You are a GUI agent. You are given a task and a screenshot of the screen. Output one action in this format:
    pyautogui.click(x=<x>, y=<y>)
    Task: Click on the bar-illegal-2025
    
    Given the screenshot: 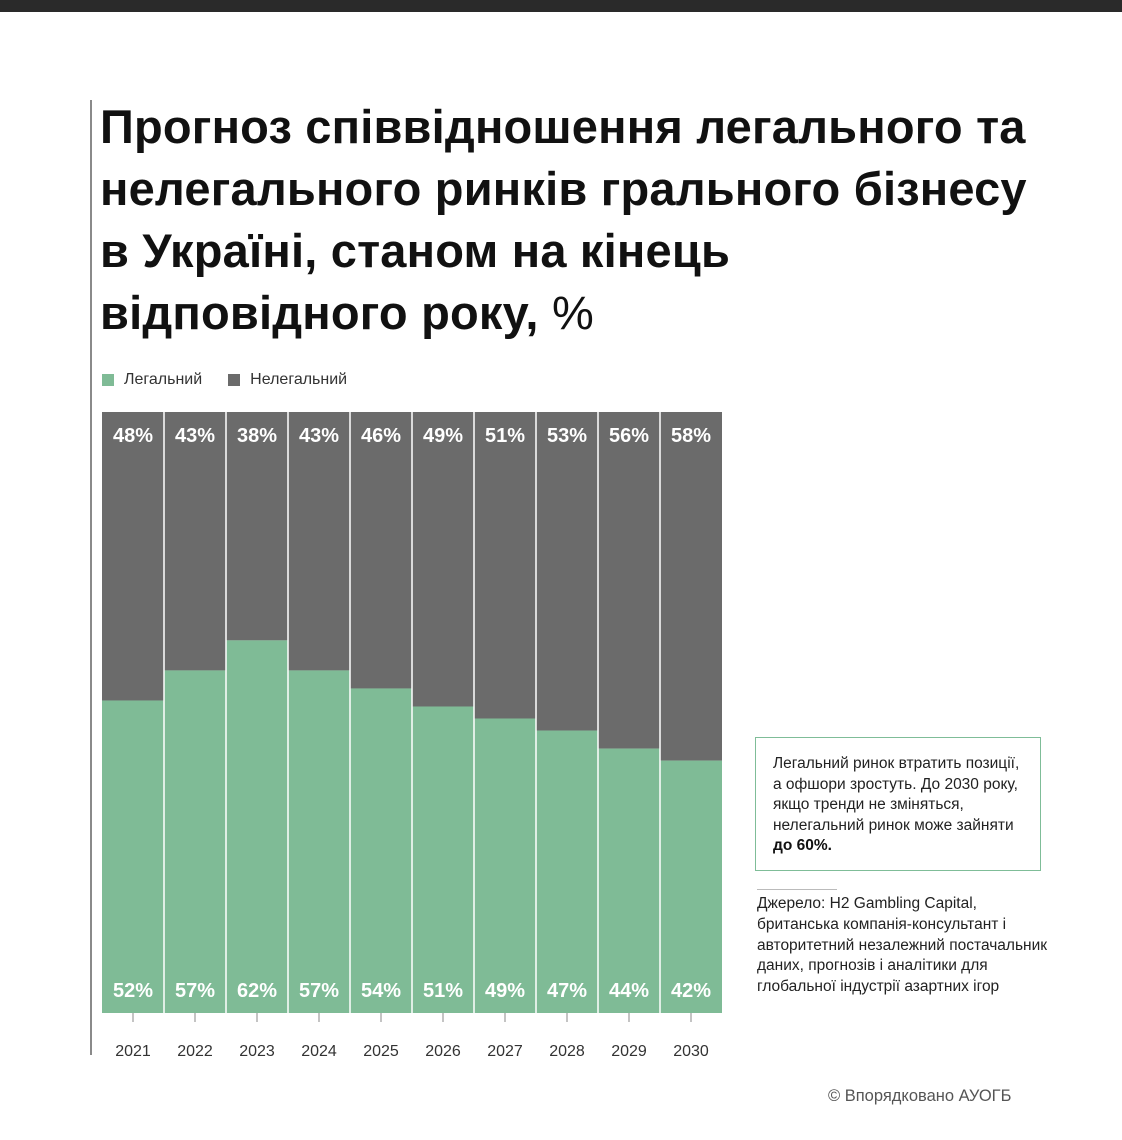 What is the action you would take?
    pyautogui.click(x=381, y=550)
    